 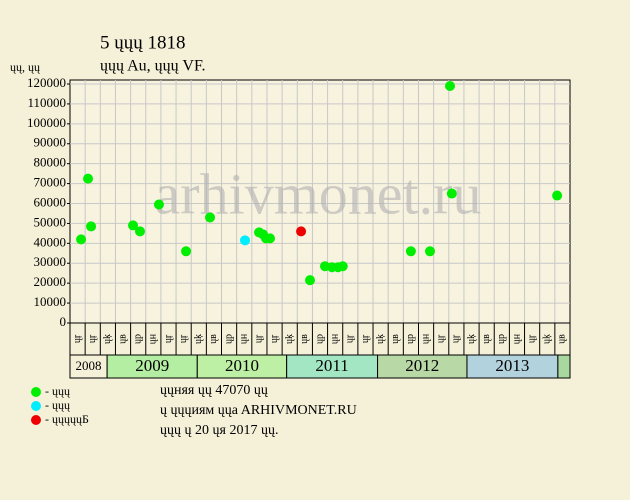 What do you see at coordinates (89, 365) in the screenshot?
I see `year-label: 2008` at bounding box center [89, 365].